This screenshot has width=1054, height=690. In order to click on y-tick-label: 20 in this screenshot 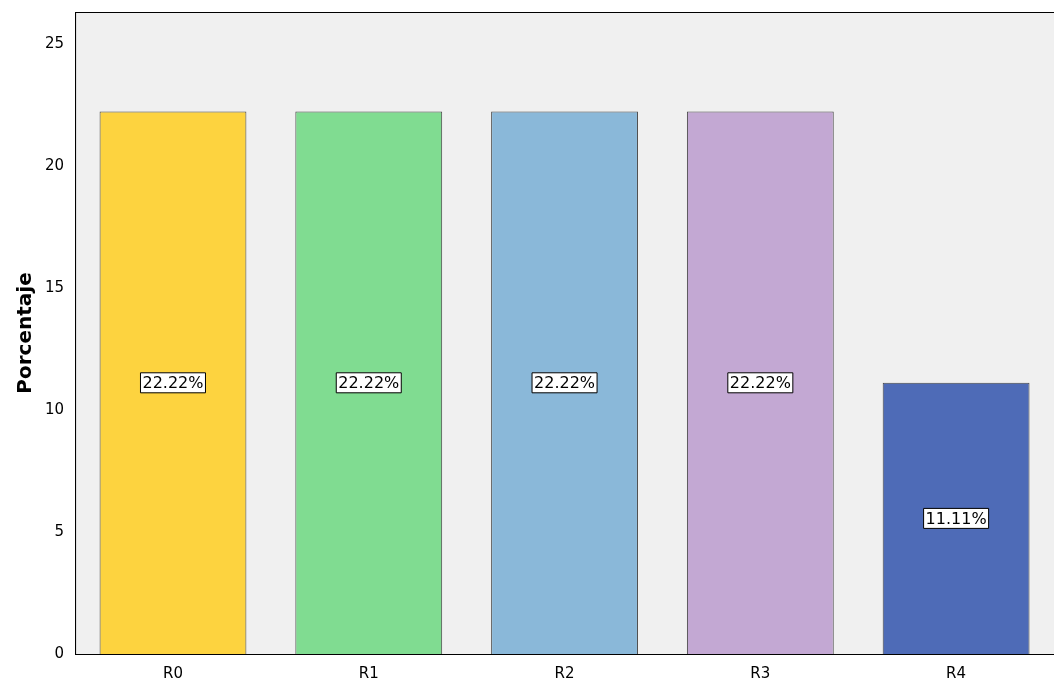, I will do `click(54, 164)`.